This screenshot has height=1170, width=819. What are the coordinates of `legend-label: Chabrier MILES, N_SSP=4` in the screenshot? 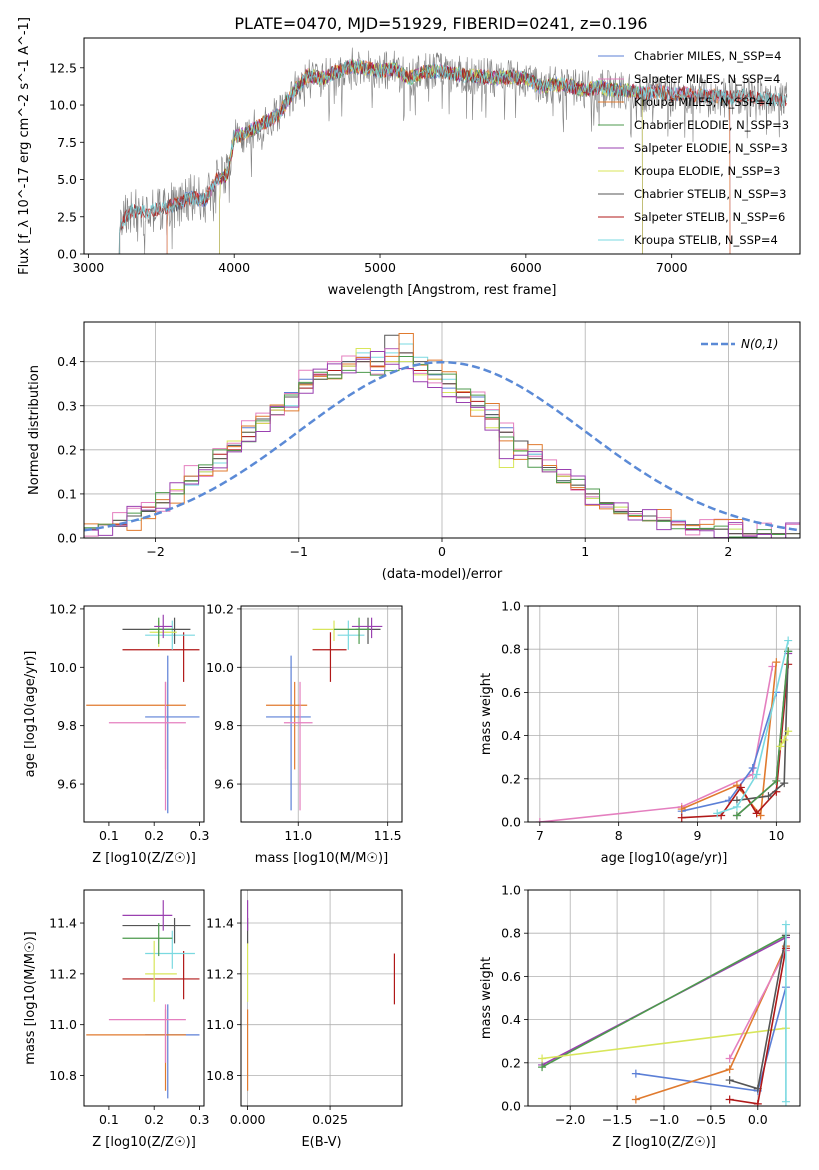 It's located at (707, 56).